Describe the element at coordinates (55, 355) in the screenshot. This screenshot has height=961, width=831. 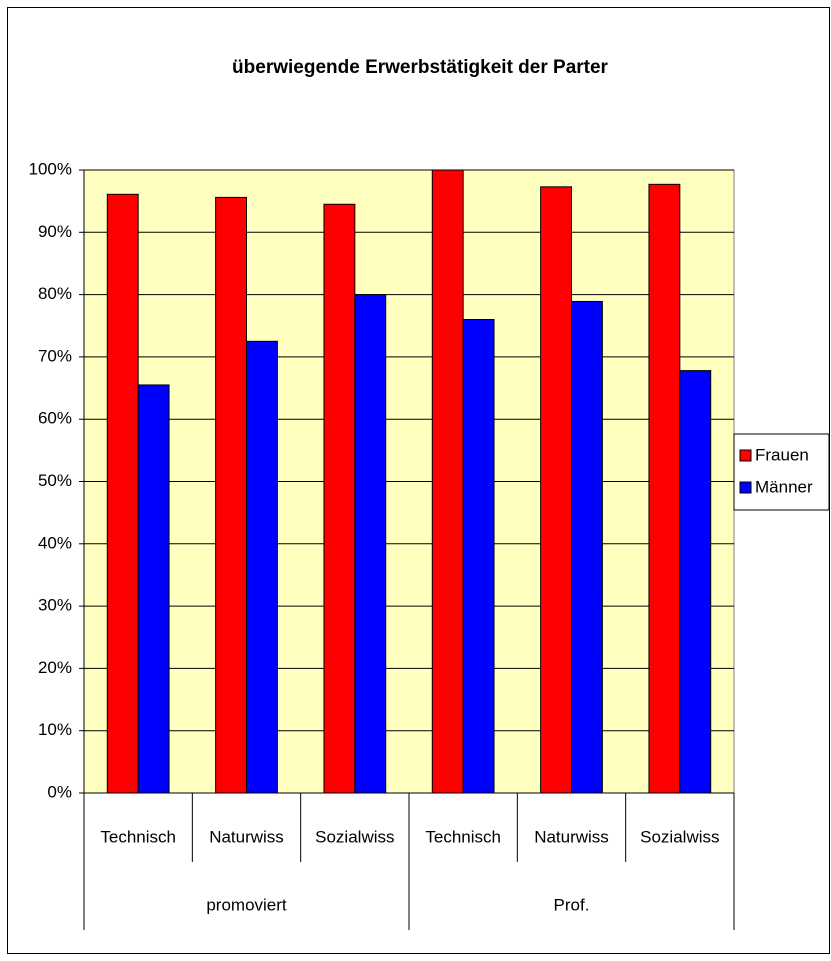
I see `y-tick-label: 70%` at that location.